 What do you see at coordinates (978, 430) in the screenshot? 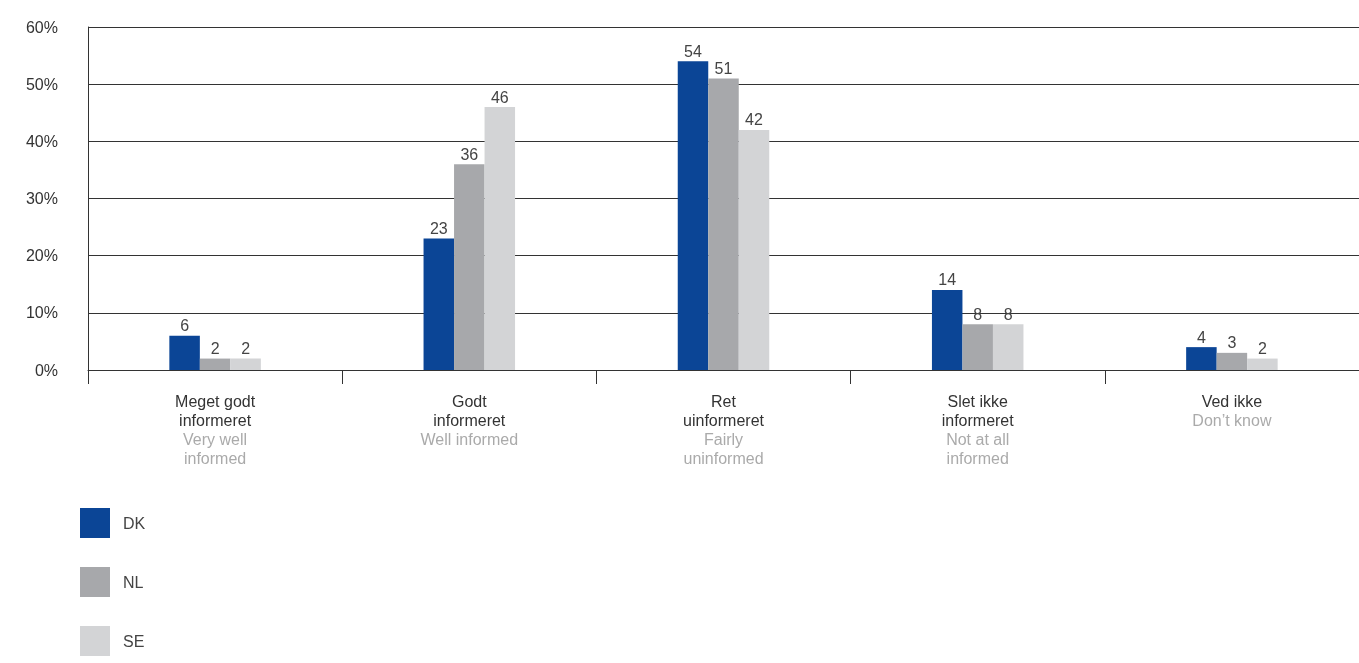
I see `x-tick-label: Slet ikke informeret Not at all informed` at bounding box center [978, 430].